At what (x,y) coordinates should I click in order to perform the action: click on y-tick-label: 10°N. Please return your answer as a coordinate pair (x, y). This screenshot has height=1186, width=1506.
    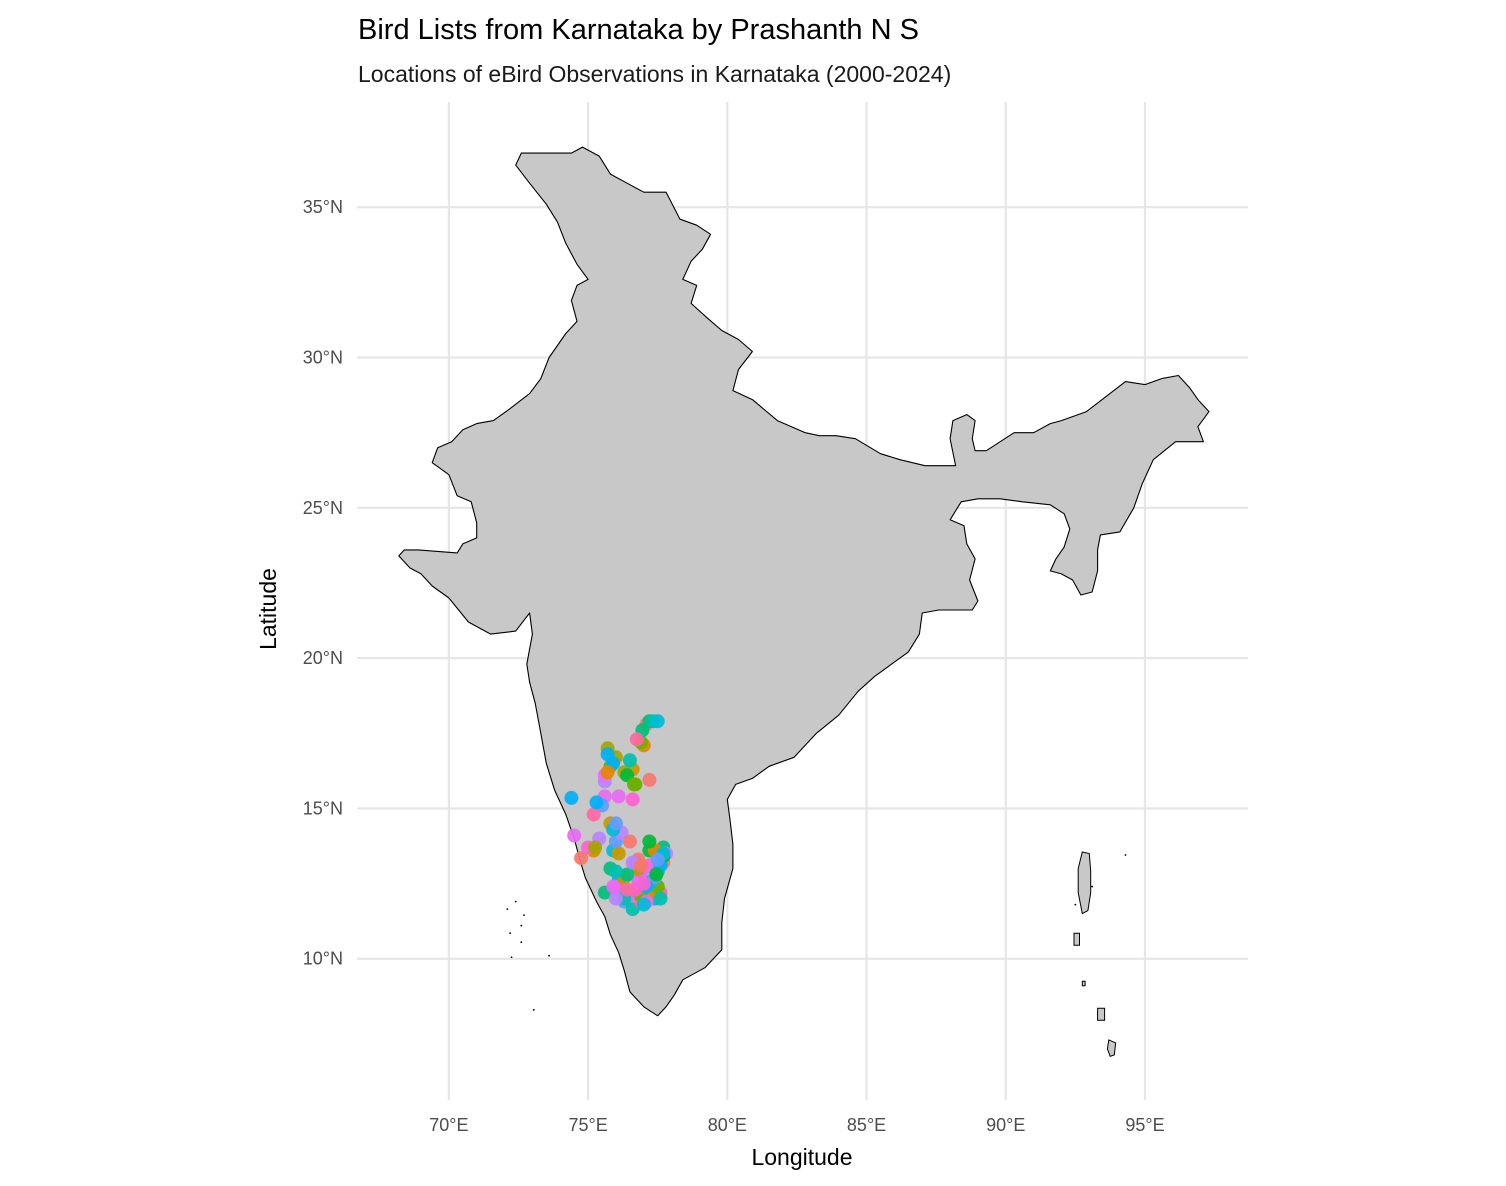
    Looking at the image, I should click on (323, 959).